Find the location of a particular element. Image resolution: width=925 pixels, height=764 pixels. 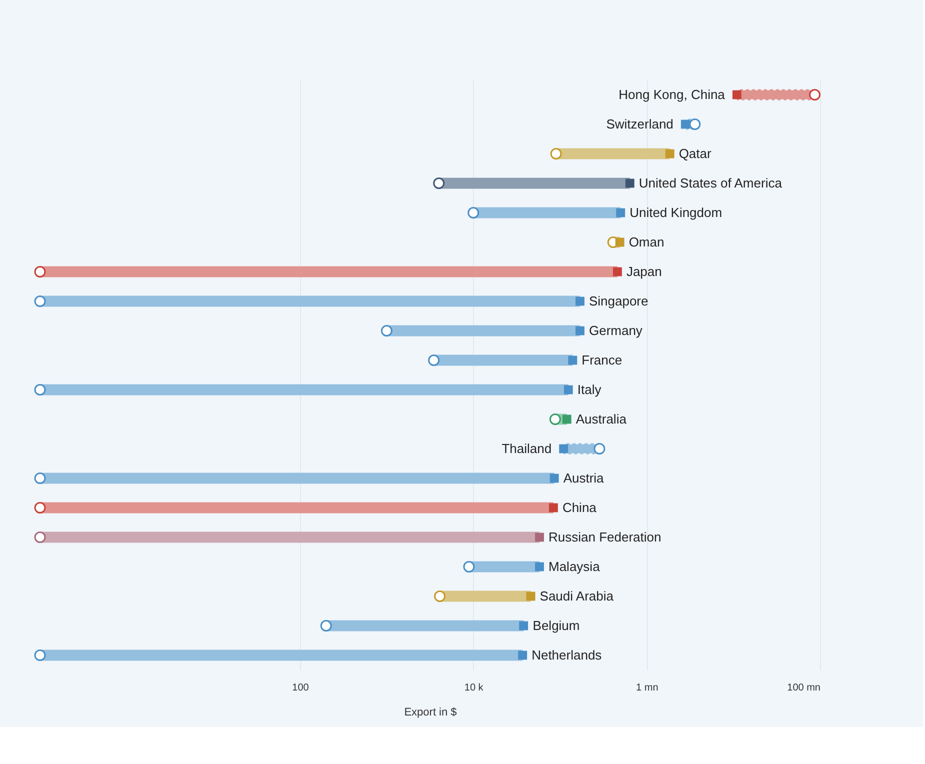

y-tick-label: Thailand is located at coordinates (527, 448).